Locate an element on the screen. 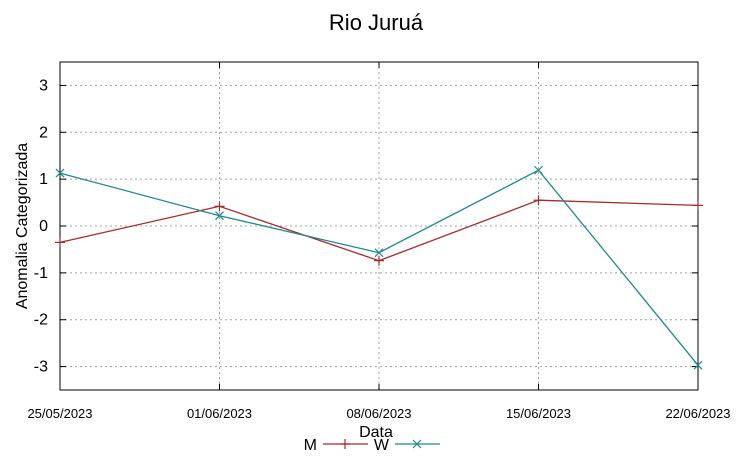  y-tick-label: -2 is located at coordinates (41, 320).